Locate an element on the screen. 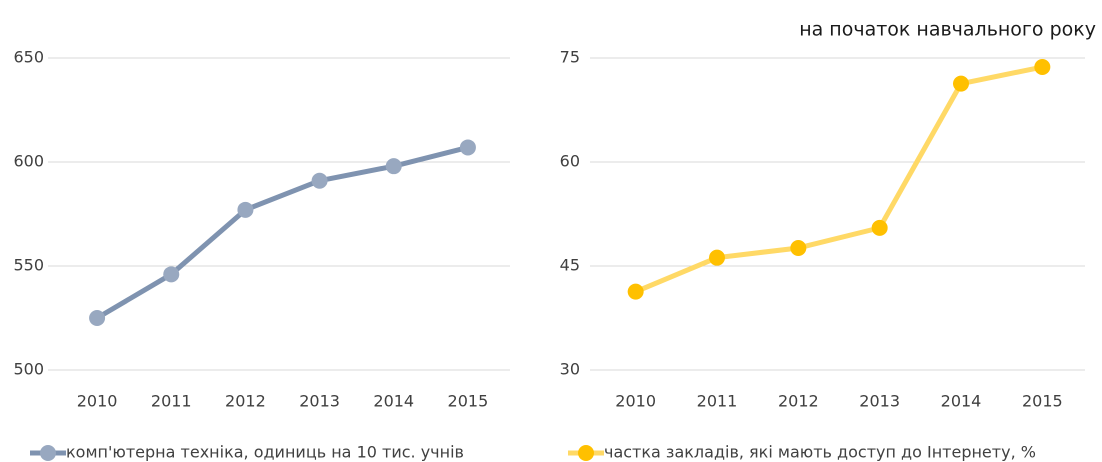  y-tick-label: 500 is located at coordinates (28, 369).